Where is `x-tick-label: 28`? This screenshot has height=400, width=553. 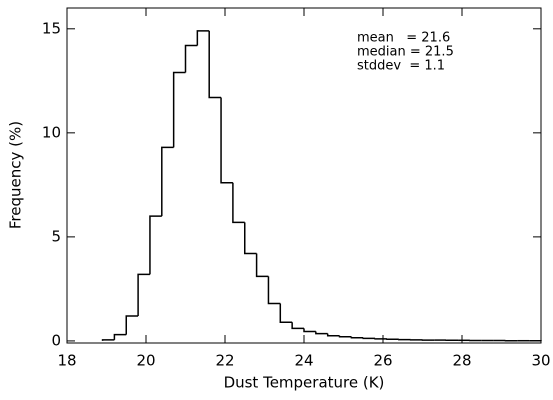 x-tick-label: 28 is located at coordinates (461, 361).